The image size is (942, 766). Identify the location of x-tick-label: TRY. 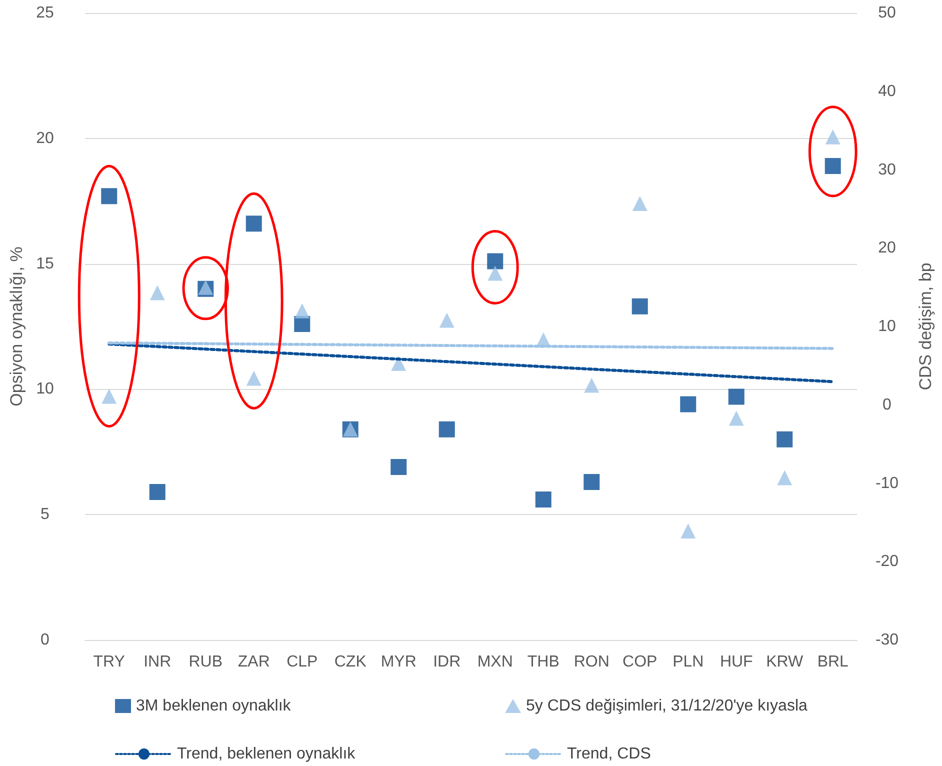
(109, 662).